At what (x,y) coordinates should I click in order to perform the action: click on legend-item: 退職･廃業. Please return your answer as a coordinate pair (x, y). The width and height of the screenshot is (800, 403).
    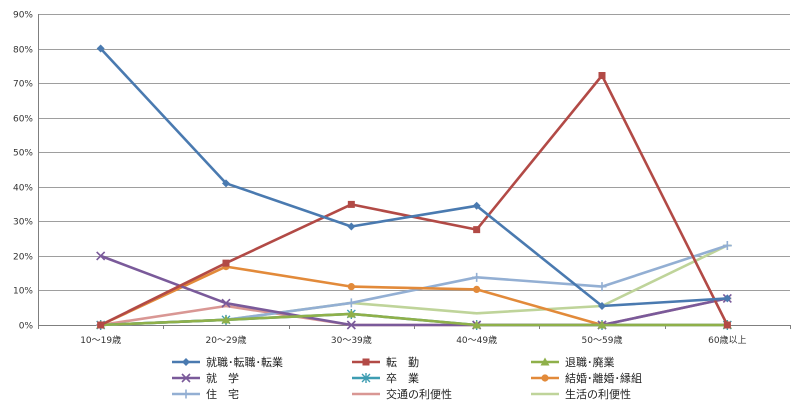
    Looking at the image, I should click on (573, 362).